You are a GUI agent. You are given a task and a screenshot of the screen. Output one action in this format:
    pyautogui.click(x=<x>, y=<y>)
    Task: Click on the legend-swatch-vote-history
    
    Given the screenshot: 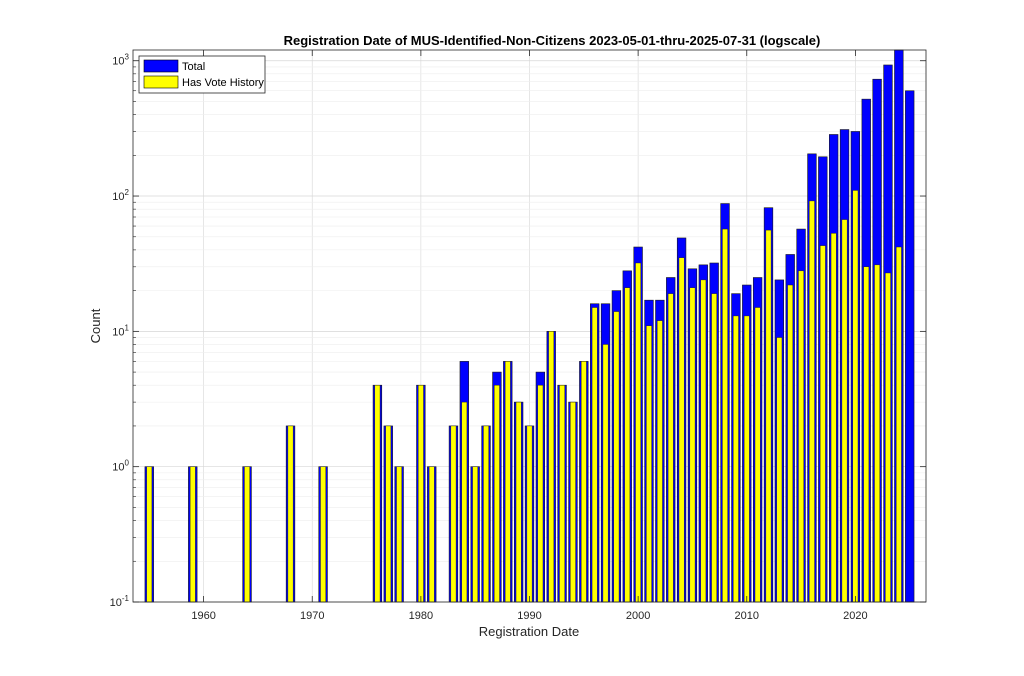 What is the action you would take?
    pyautogui.click(x=161, y=82)
    